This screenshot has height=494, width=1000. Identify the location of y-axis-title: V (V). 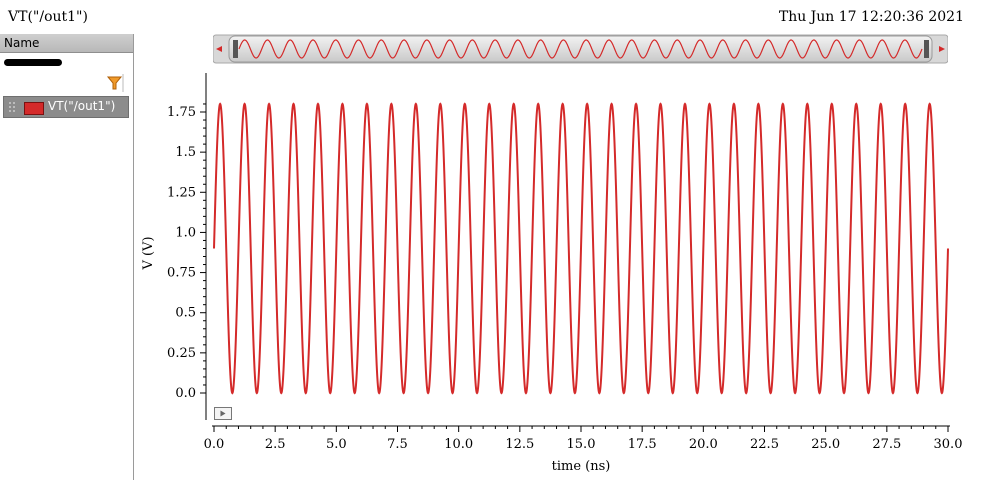
(148, 253).